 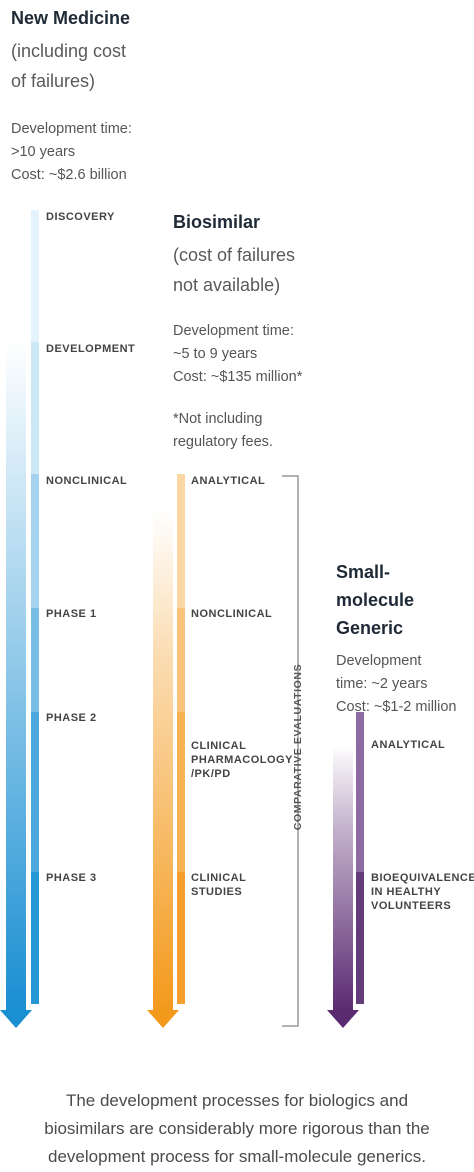 What do you see at coordinates (211, 774) in the screenshot?
I see `biosimilar-stage-clinical-pharmacology-line3: /PK/PD` at bounding box center [211, 774].